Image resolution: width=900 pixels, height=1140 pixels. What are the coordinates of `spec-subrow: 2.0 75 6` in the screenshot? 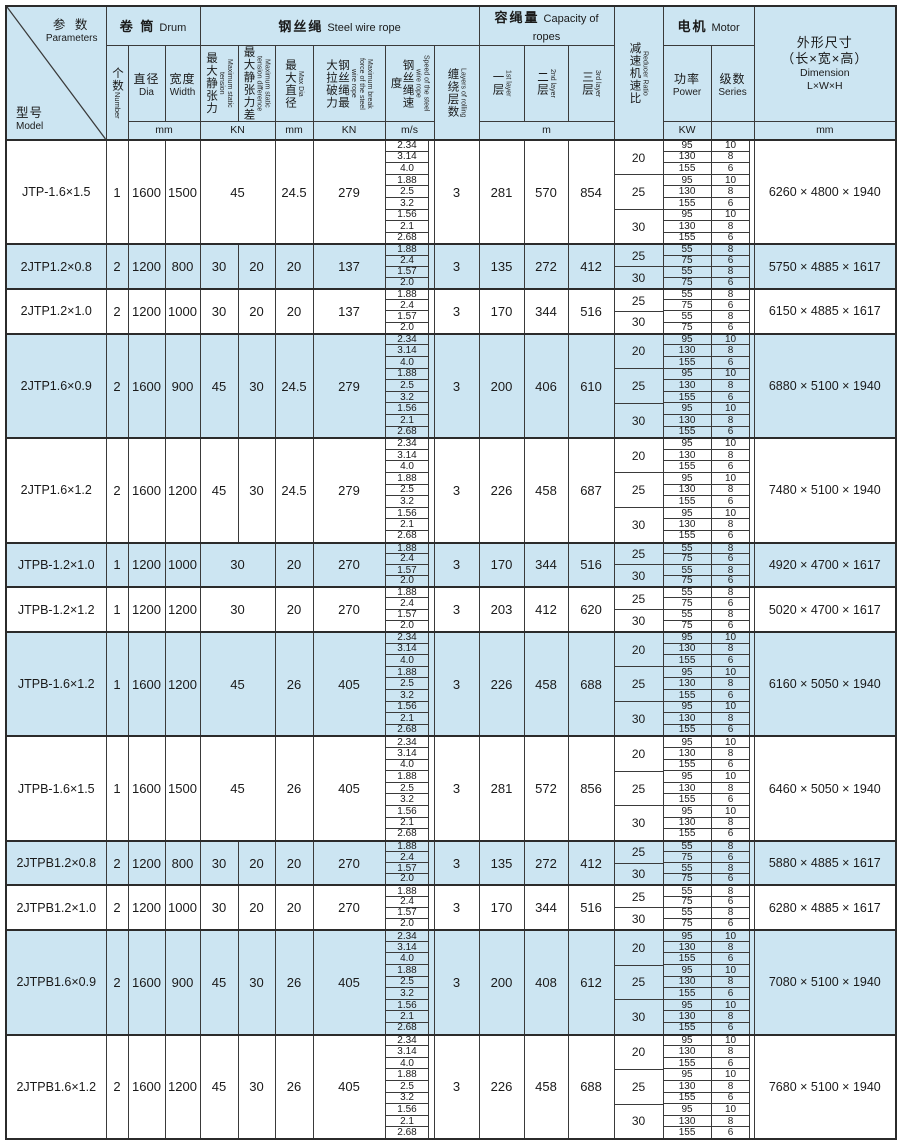 It's located at (451, 582).